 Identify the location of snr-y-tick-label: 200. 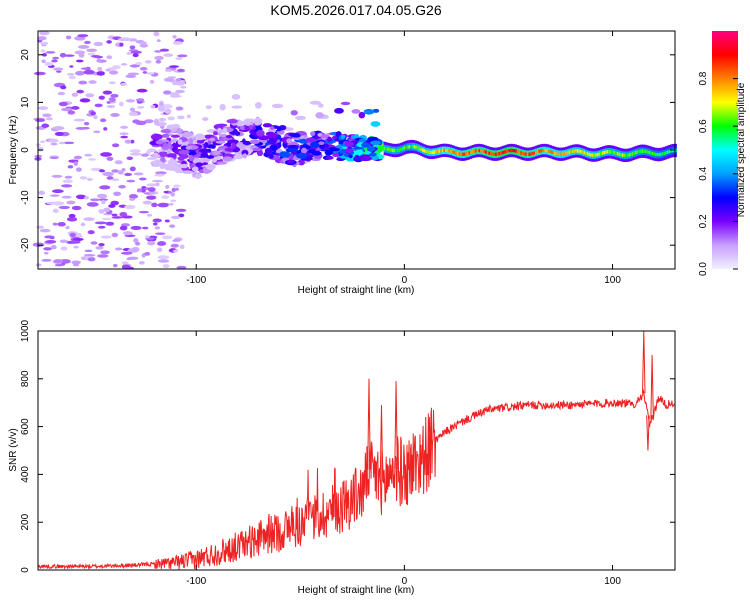
(25, 521).